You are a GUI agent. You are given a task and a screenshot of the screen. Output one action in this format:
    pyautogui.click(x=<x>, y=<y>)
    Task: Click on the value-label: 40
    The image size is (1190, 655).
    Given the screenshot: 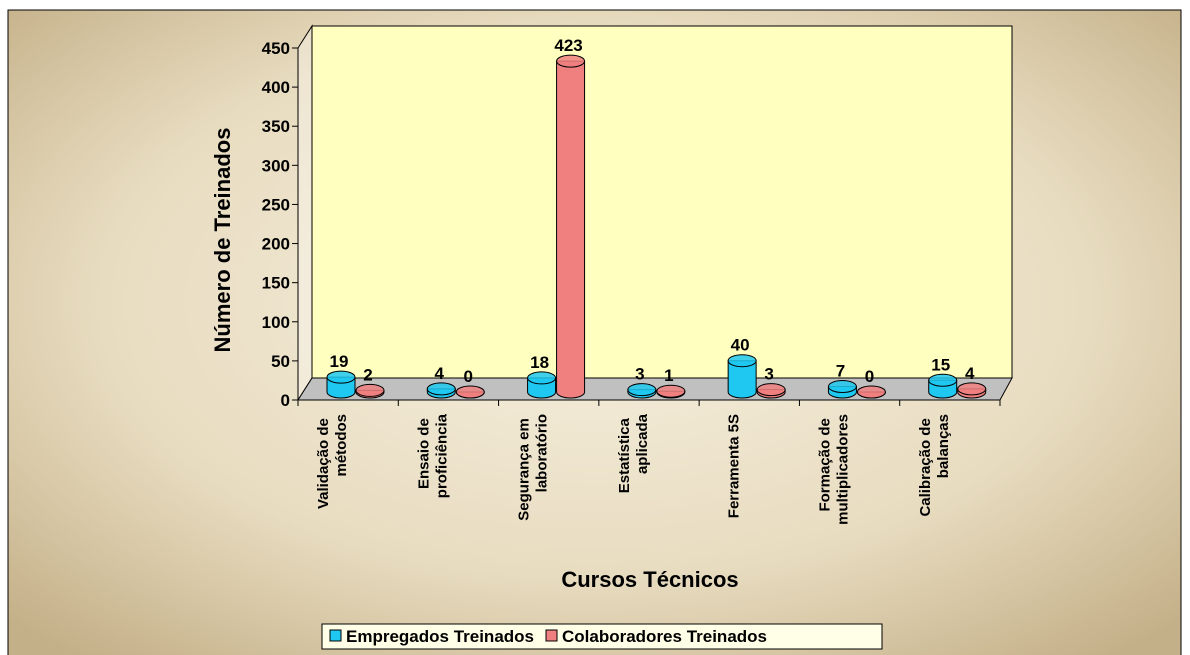 What is the action you would take?
    pyautogui.click(x=740, y=345)
    